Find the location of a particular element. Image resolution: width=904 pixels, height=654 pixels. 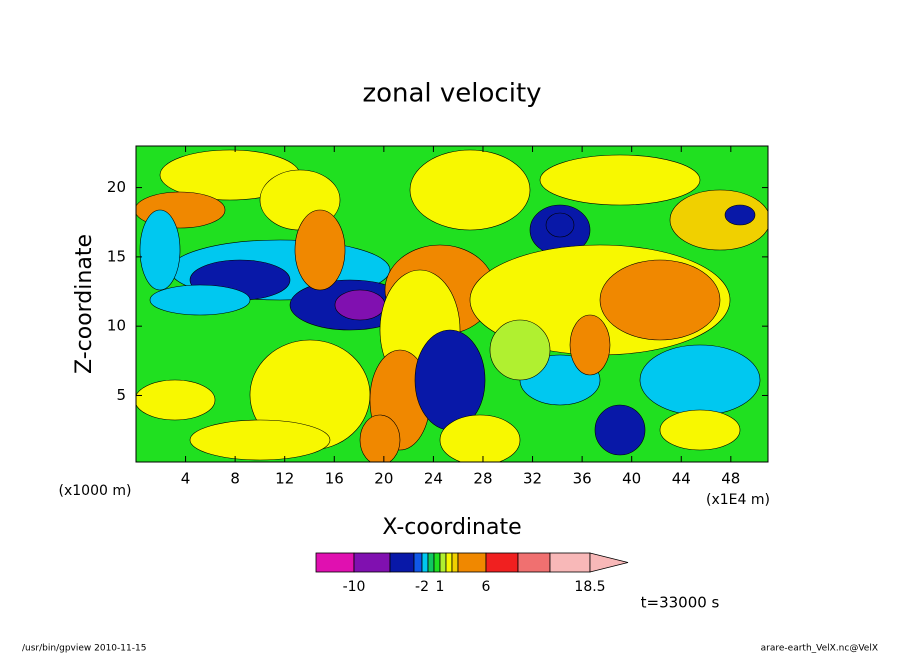

footer-left: /usr/bin/gpview 2010-11-15 is located at coordinates (84, 649).